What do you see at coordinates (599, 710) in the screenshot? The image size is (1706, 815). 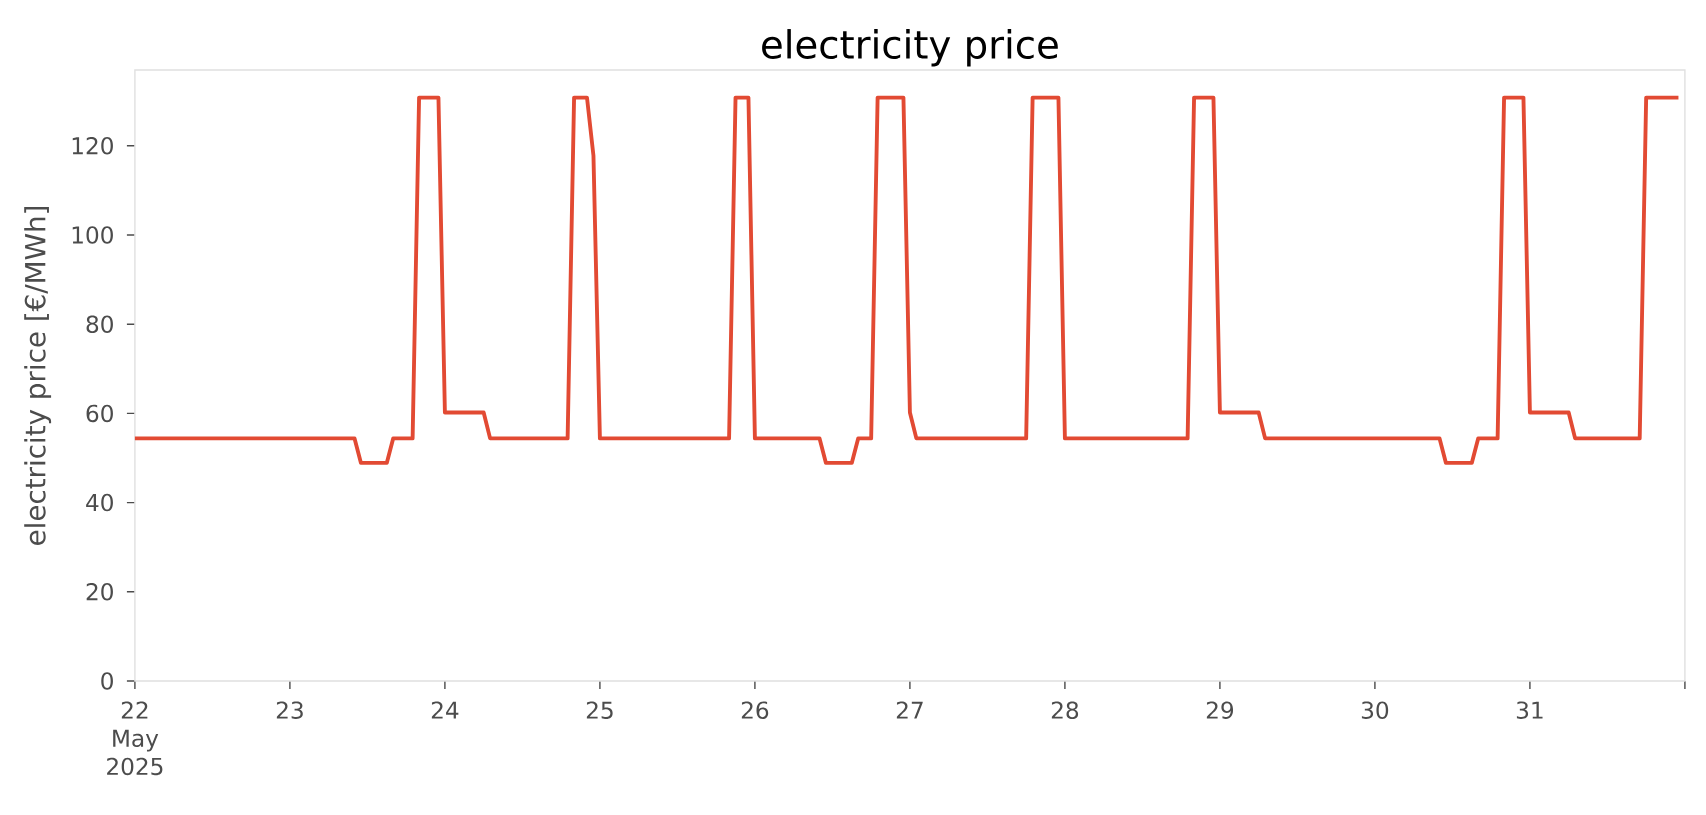 I see `x-tick-label: 25` at bounding box center [599, 710].